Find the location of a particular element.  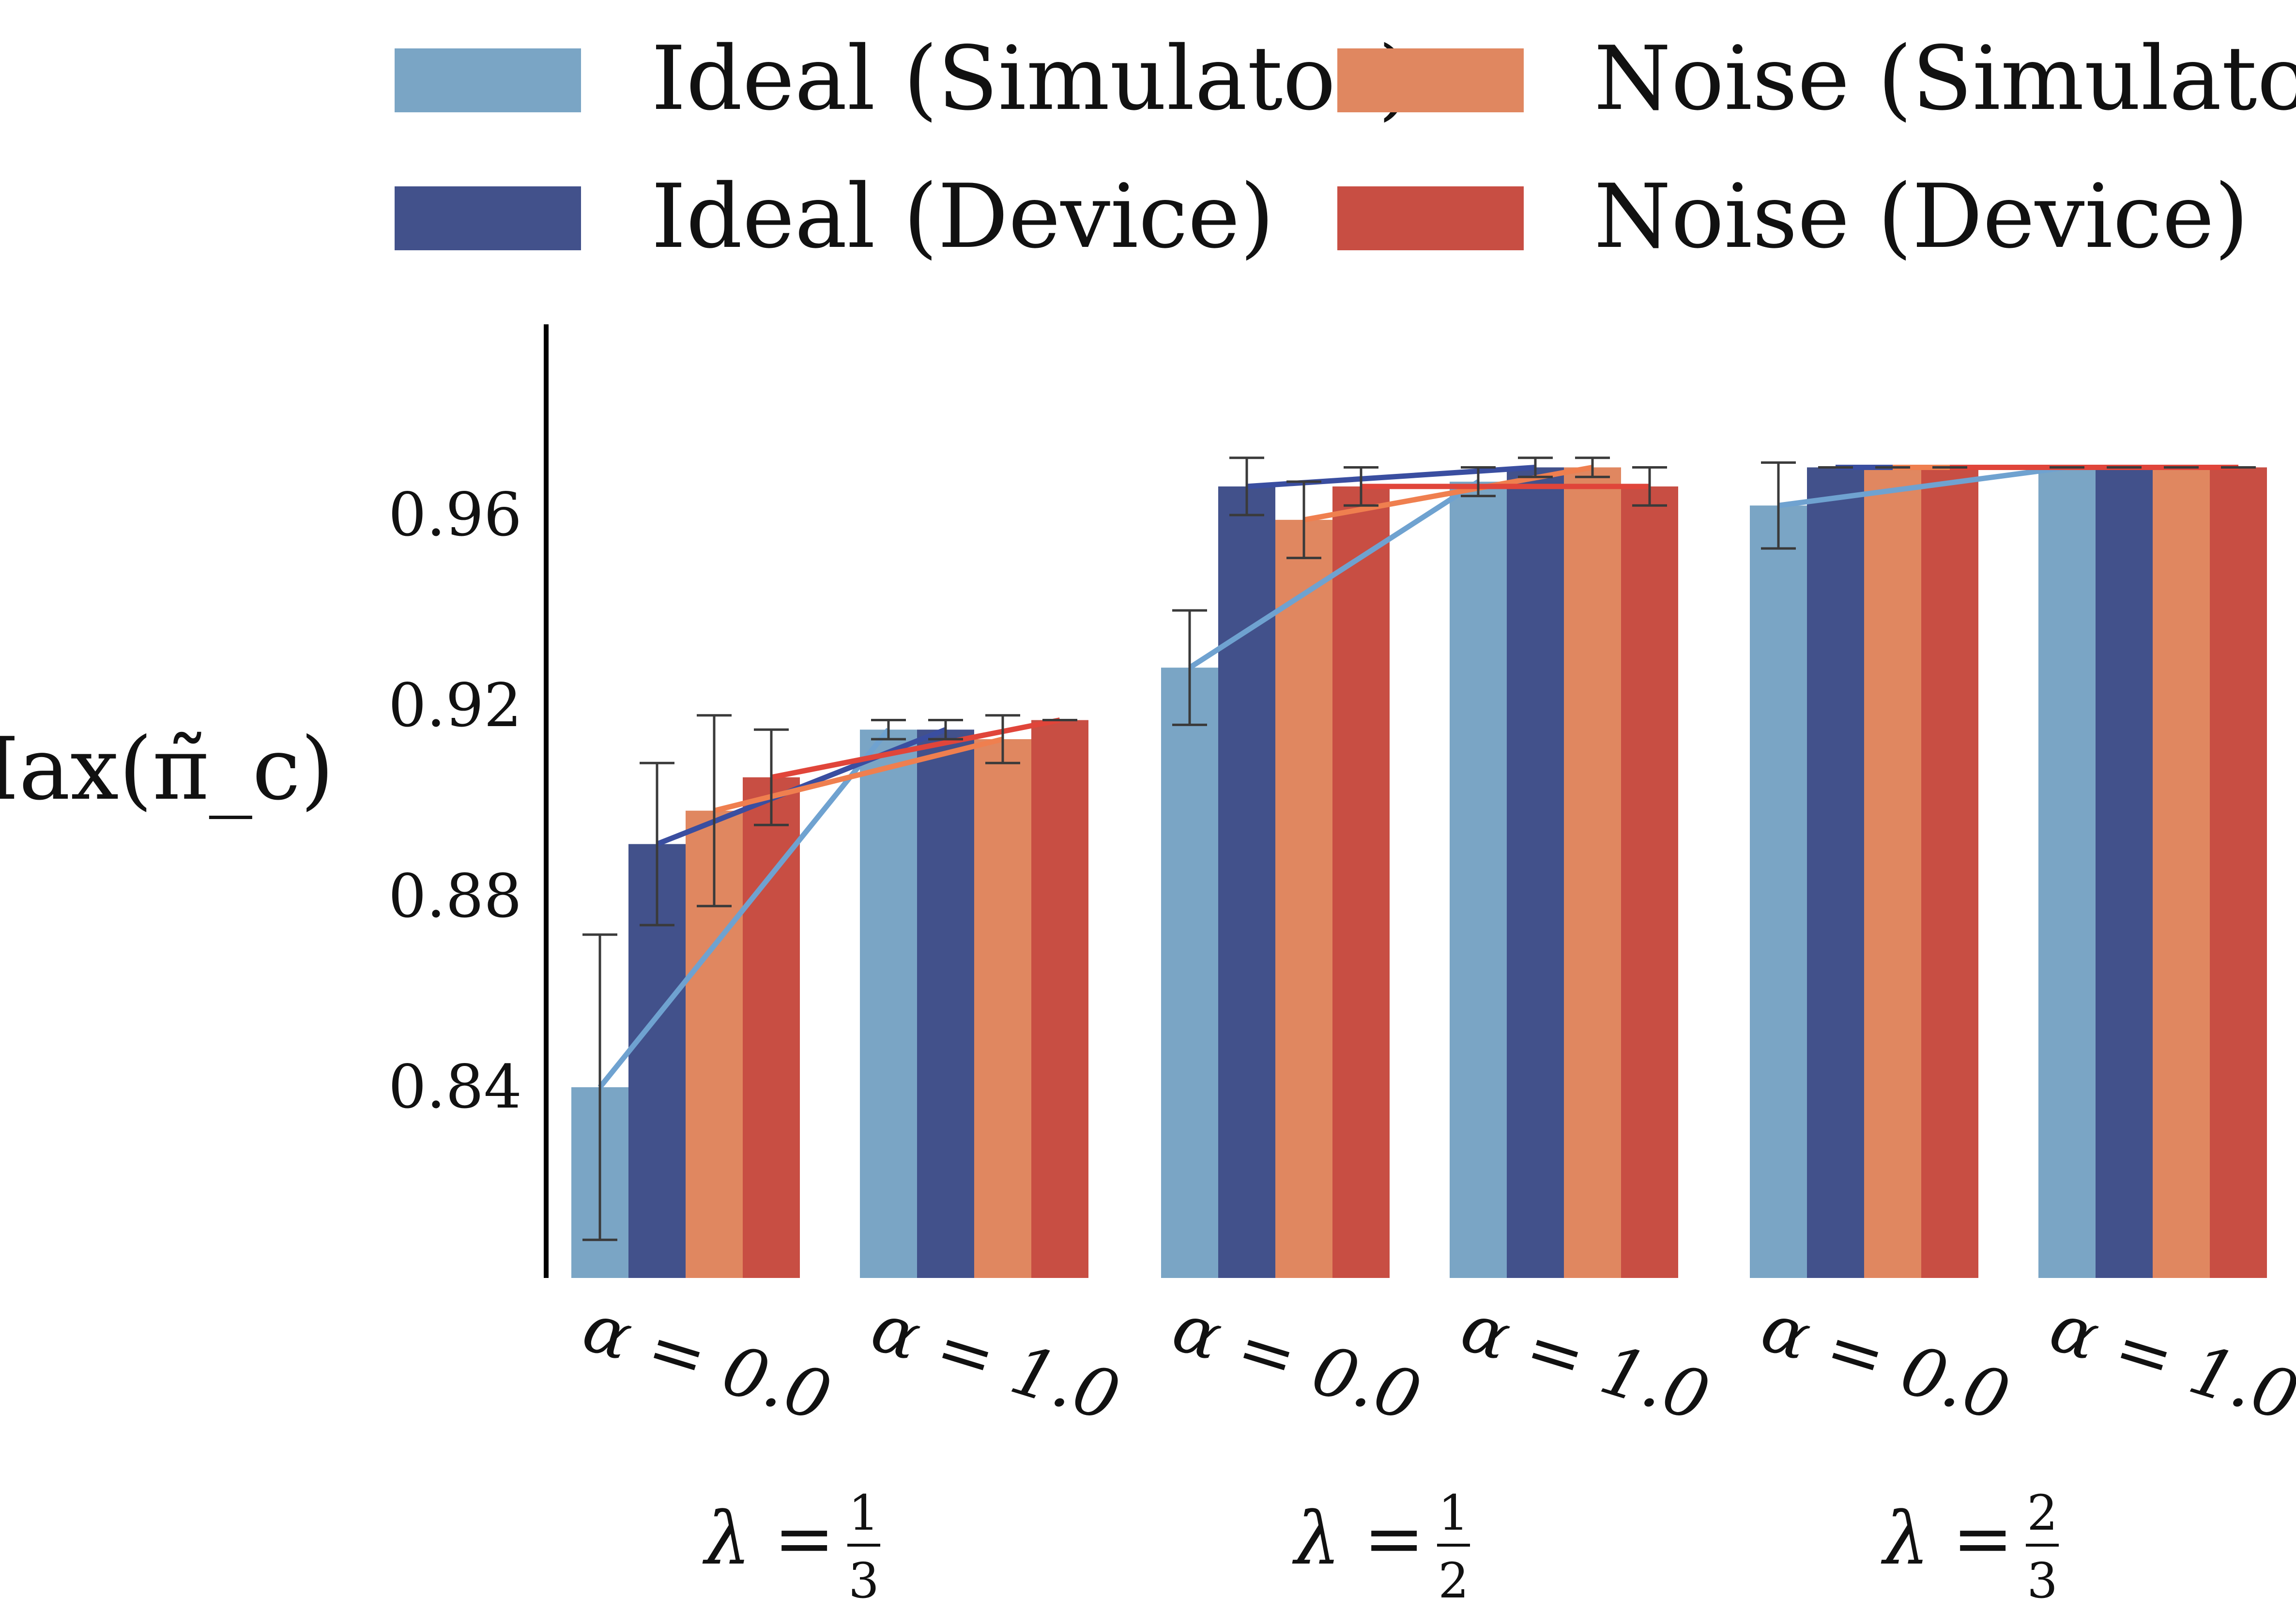

group-label: λ = 1 3 is located at coordinates (791, 1547).